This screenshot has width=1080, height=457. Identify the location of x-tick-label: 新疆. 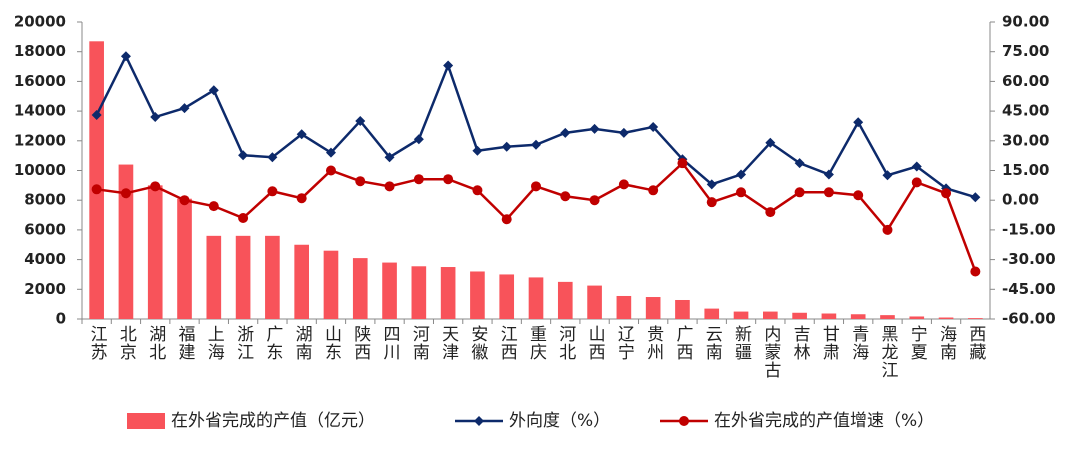
(741, 343).